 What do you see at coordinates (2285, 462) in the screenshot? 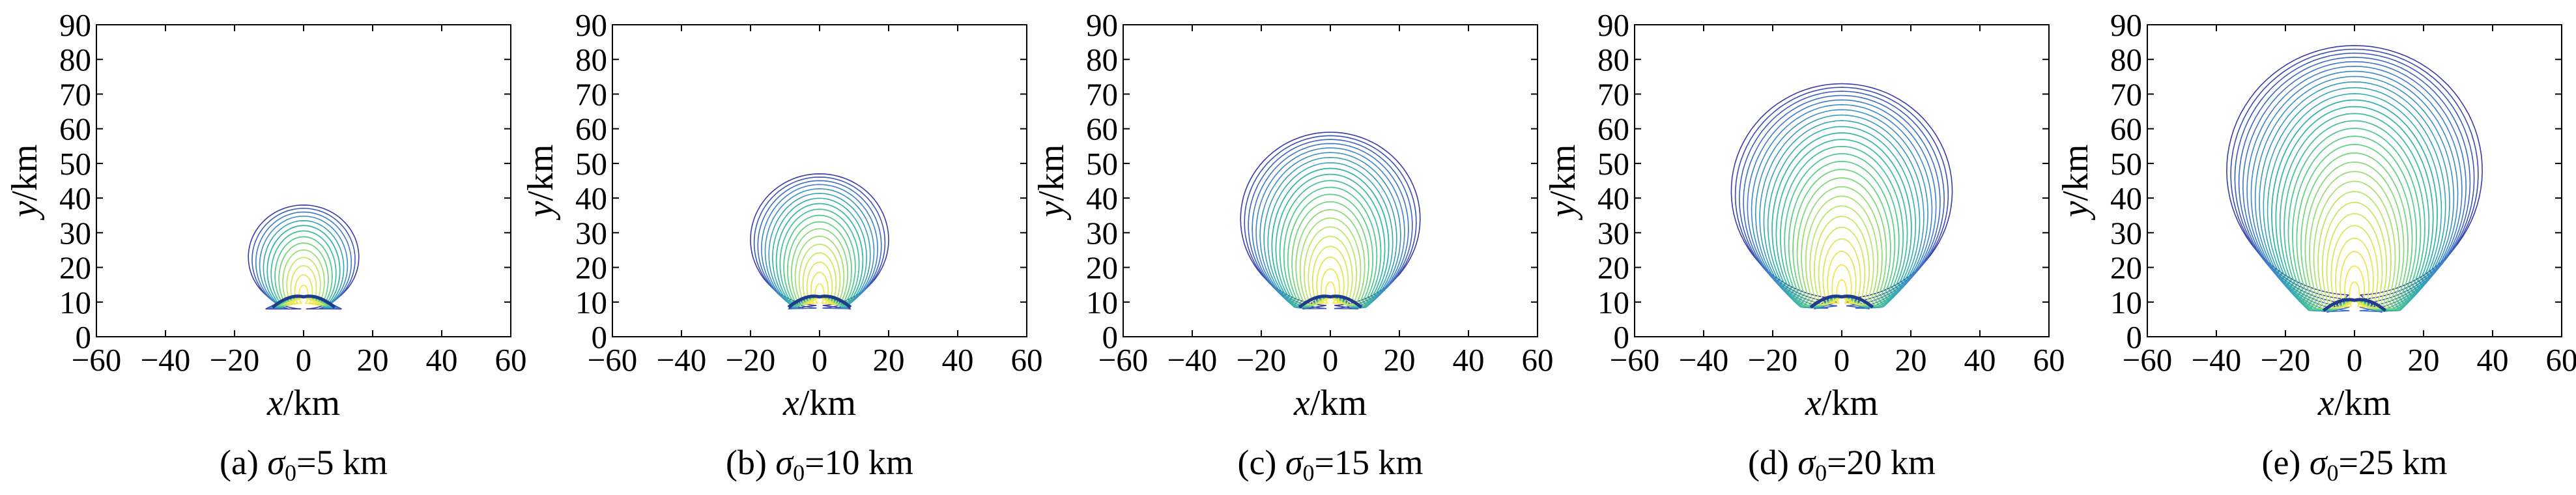
I see `caption-prefix: (e)` at bounding box center [2285, 462].